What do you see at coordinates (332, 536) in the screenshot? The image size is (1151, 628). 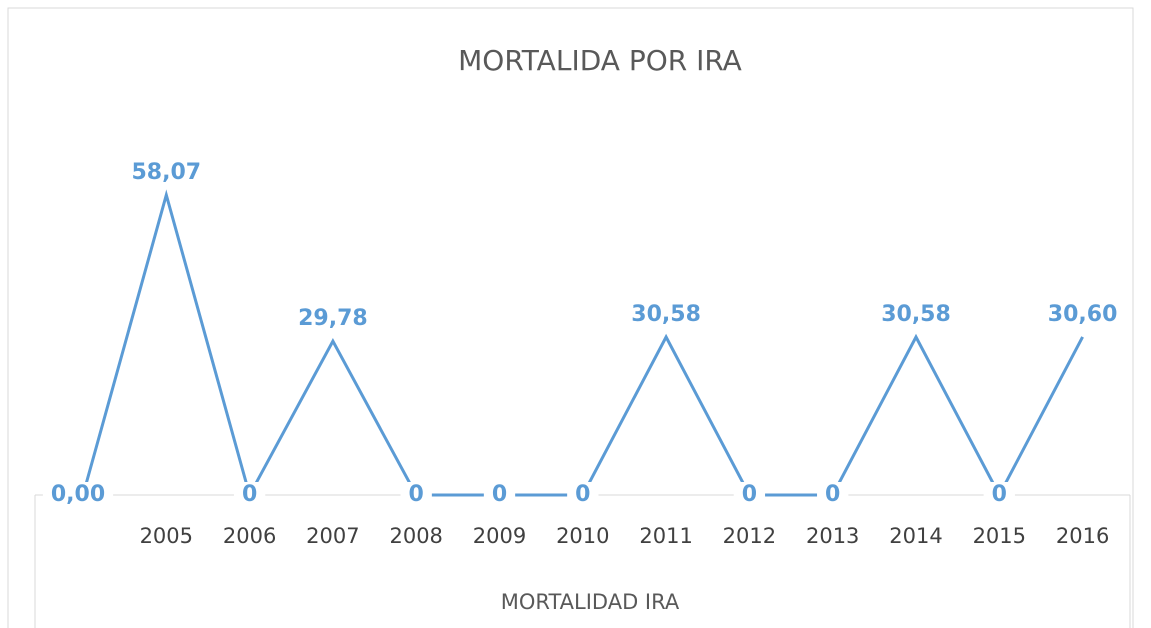 I see `x-tick-label: 2007` at bounding box center [332, 536].